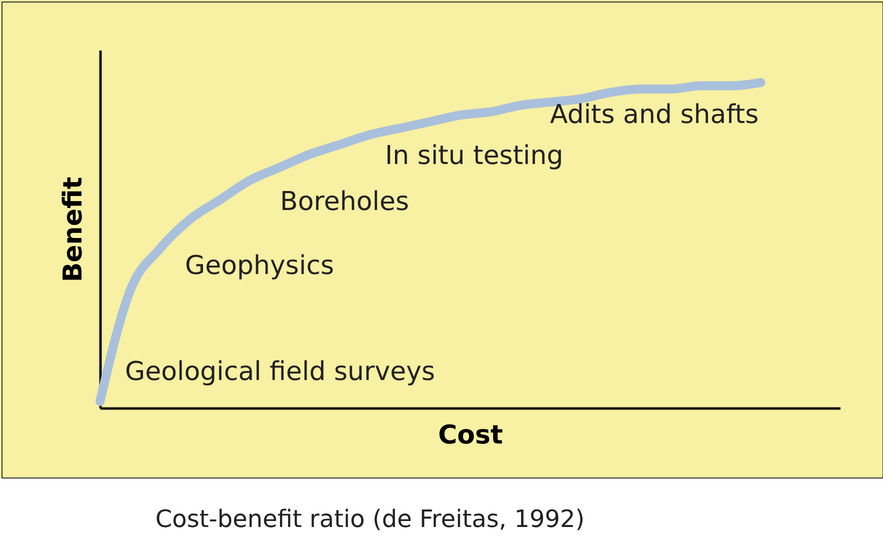  What do you see at coordinates (474, 156) in the screenshot?
I see `annotation: In situ testing` at bounding box center [474, 156].